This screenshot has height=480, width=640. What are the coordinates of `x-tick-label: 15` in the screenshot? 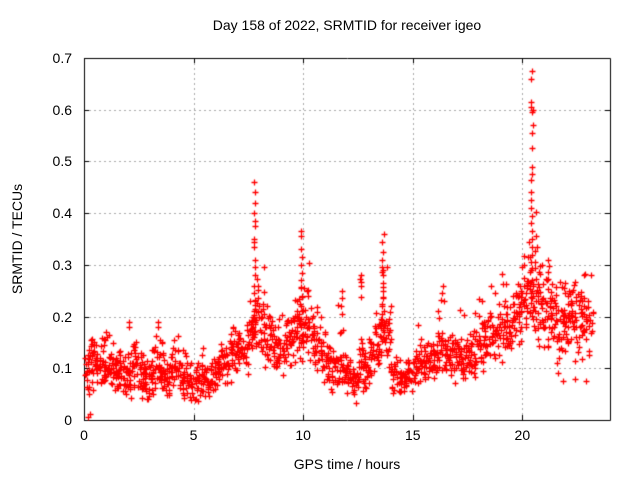 It's located at (412, 435).